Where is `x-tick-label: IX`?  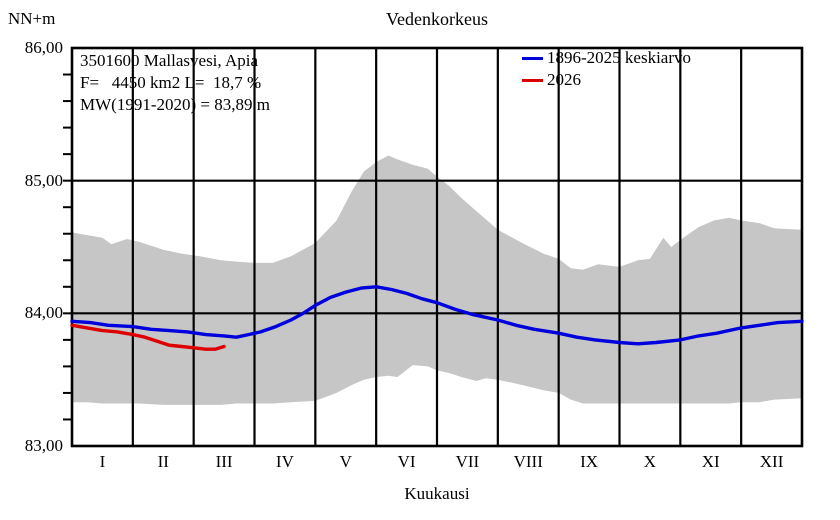
x-tick-label: IX is located at coordinates (589, 461).